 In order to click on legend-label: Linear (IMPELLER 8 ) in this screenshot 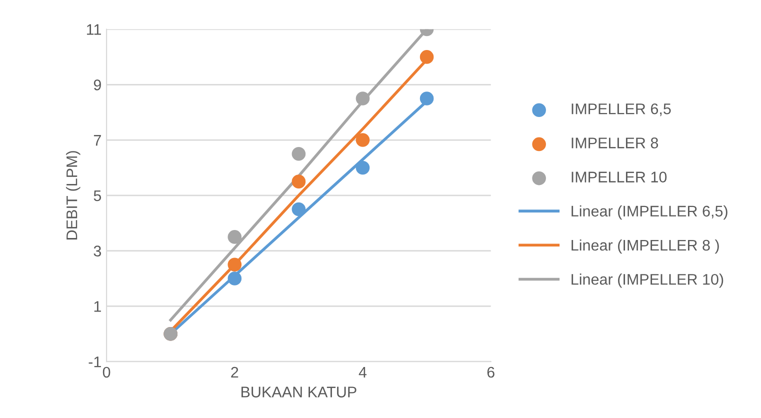, I will do `click(645, 246)`.